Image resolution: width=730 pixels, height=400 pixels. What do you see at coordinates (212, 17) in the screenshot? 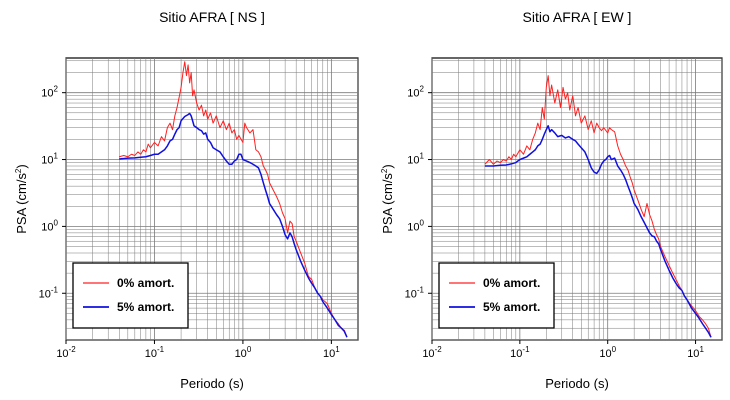
I see `chart-title: Sitio AFRA [ NS ]` at bounding box center [212, 17].